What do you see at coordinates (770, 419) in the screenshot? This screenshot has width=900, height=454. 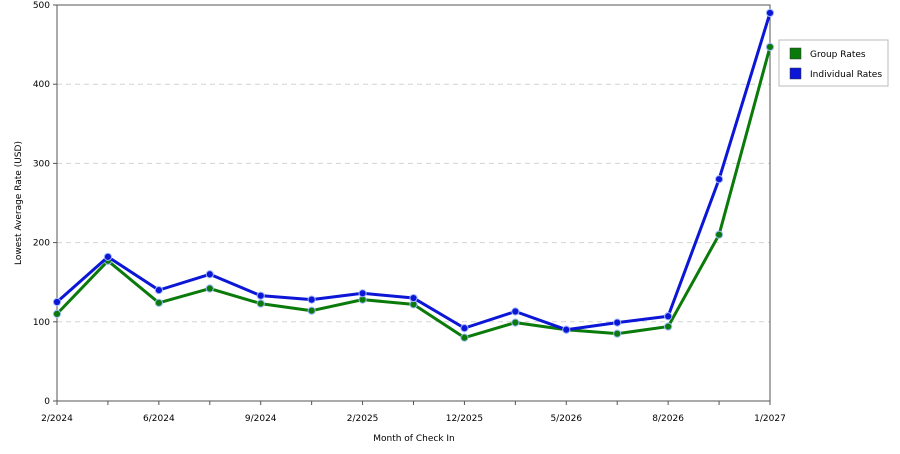 I see `x-tick-label: 1/2027` at bounding box center [770, 419].